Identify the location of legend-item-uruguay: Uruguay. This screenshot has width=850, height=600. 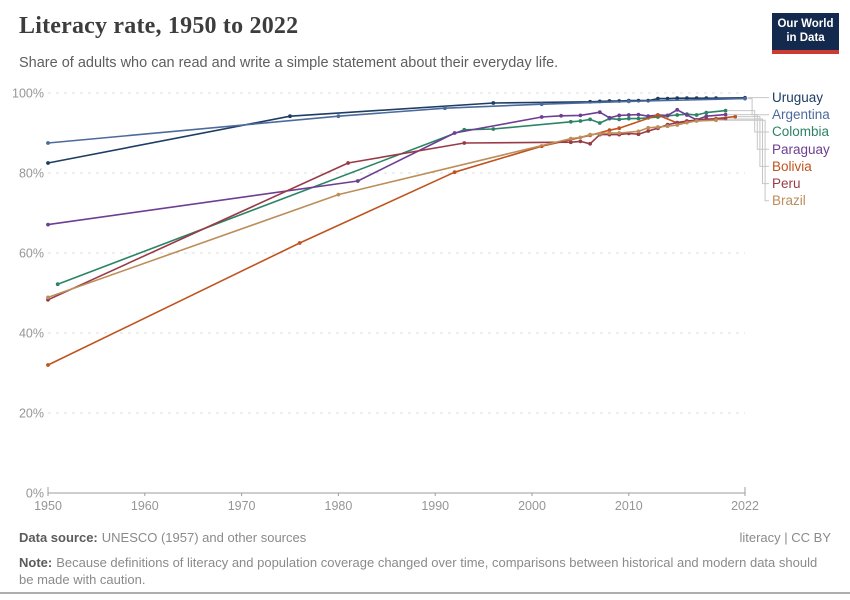
(798, 97).